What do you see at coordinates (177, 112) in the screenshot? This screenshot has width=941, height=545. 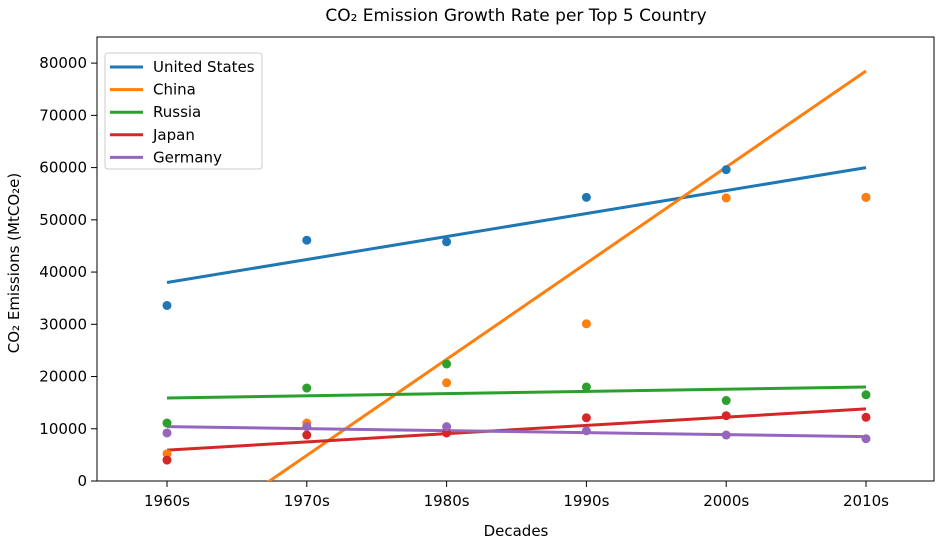 I see `legend-label: Russia` at bounding box center [177, 112].